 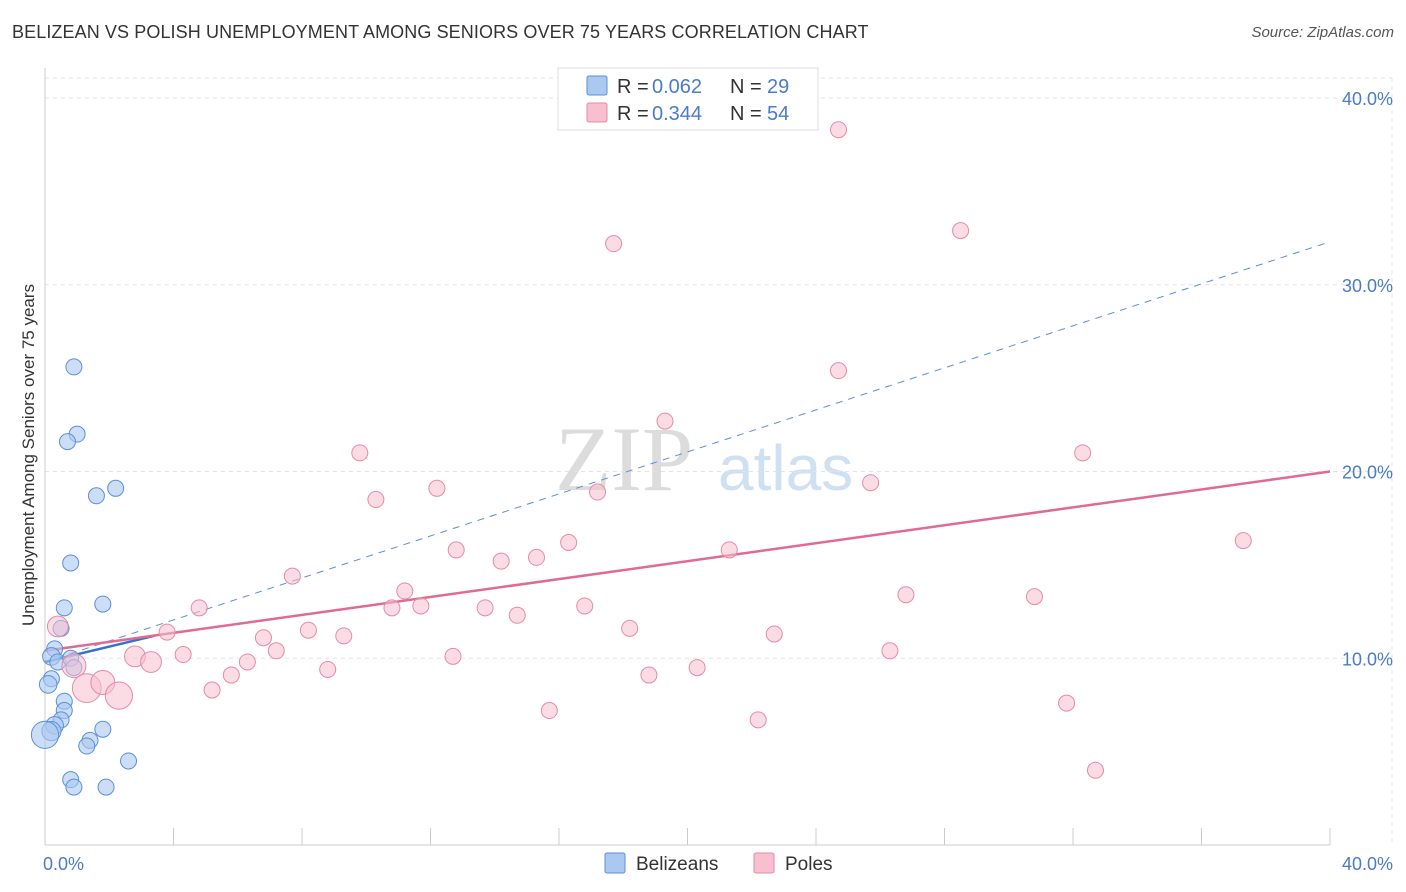 I want to click on legend-n-value-1: 29, so click(x=778, y=87).